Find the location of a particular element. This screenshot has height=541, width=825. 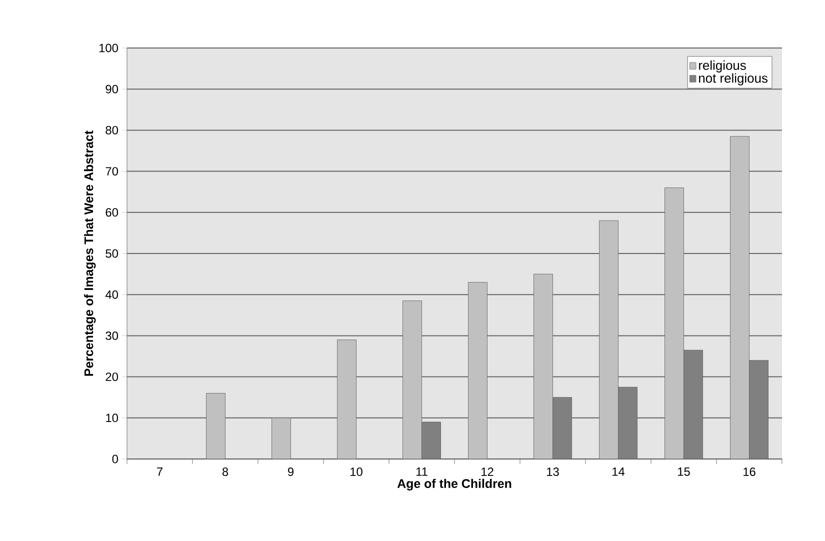

y-tick-label: 20 is located at coordinates (112, 377).